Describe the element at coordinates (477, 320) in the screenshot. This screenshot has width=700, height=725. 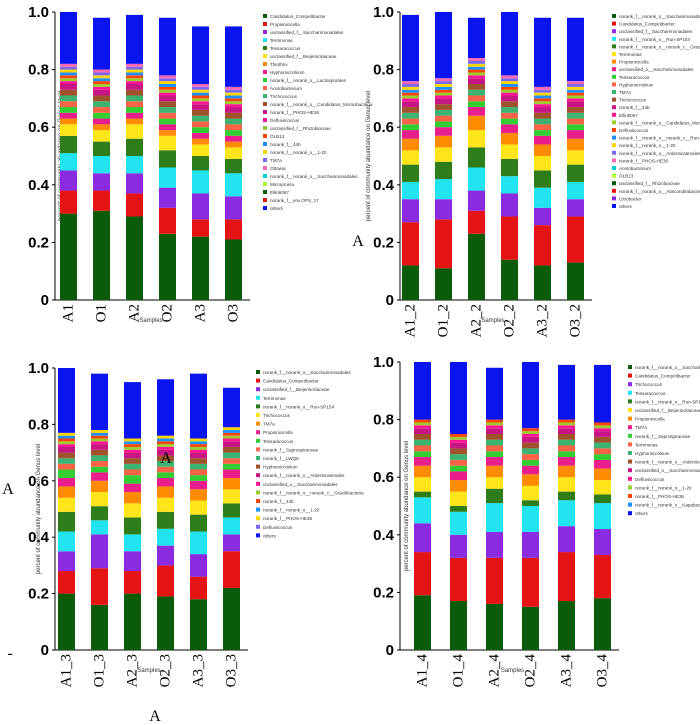
I see `x-tick-label: A2_2` at that location.